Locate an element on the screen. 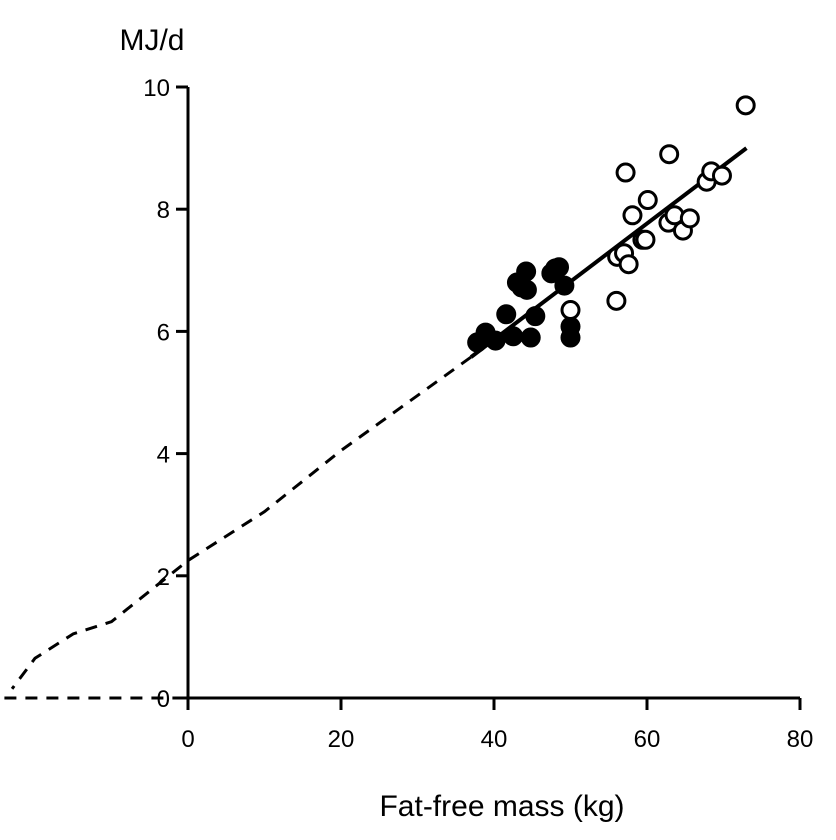  x-axis-title: Fat-free mass (kg) is located at coordinates (501, 806).